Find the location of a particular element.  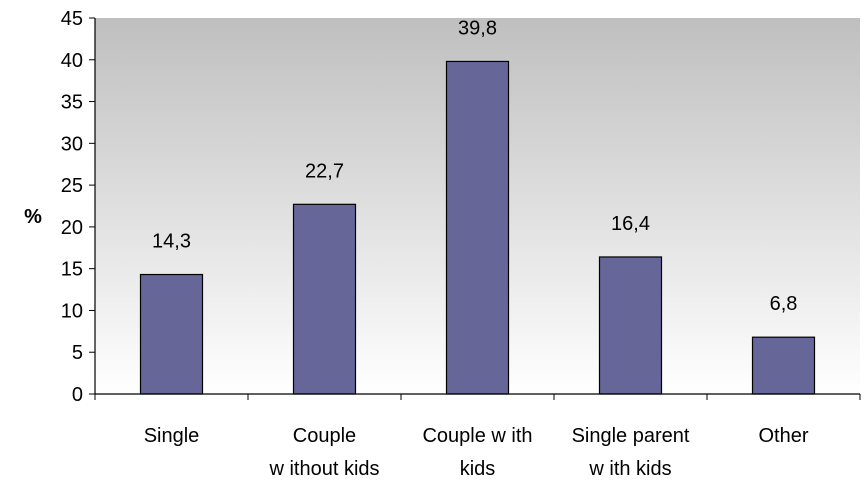

y-tick-label: 25 is located at coordinates (72, 186).